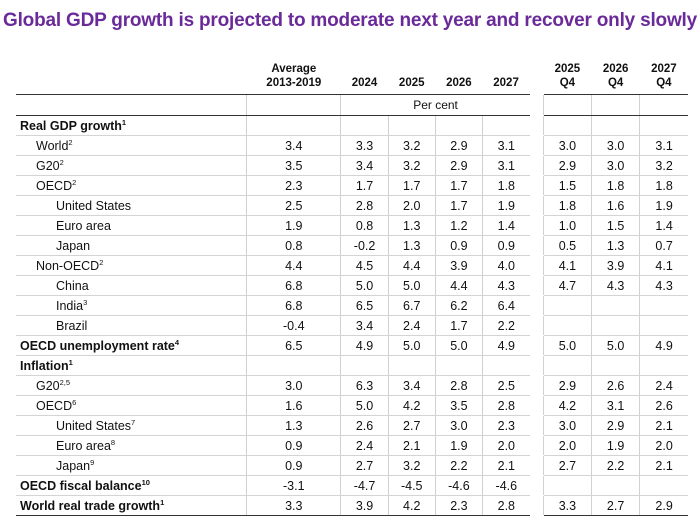 Image resolution: width=700 pixels, height=516 pixels. Describe the element at coordinates (567, 185) in the screenshot. I see `value-cell: 1.5` at that location.